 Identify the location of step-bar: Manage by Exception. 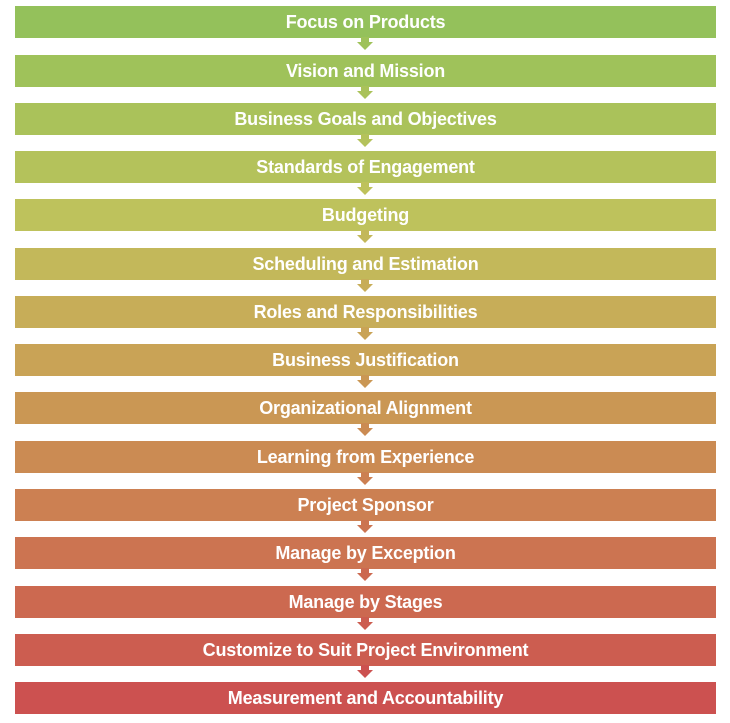
(365, 553).